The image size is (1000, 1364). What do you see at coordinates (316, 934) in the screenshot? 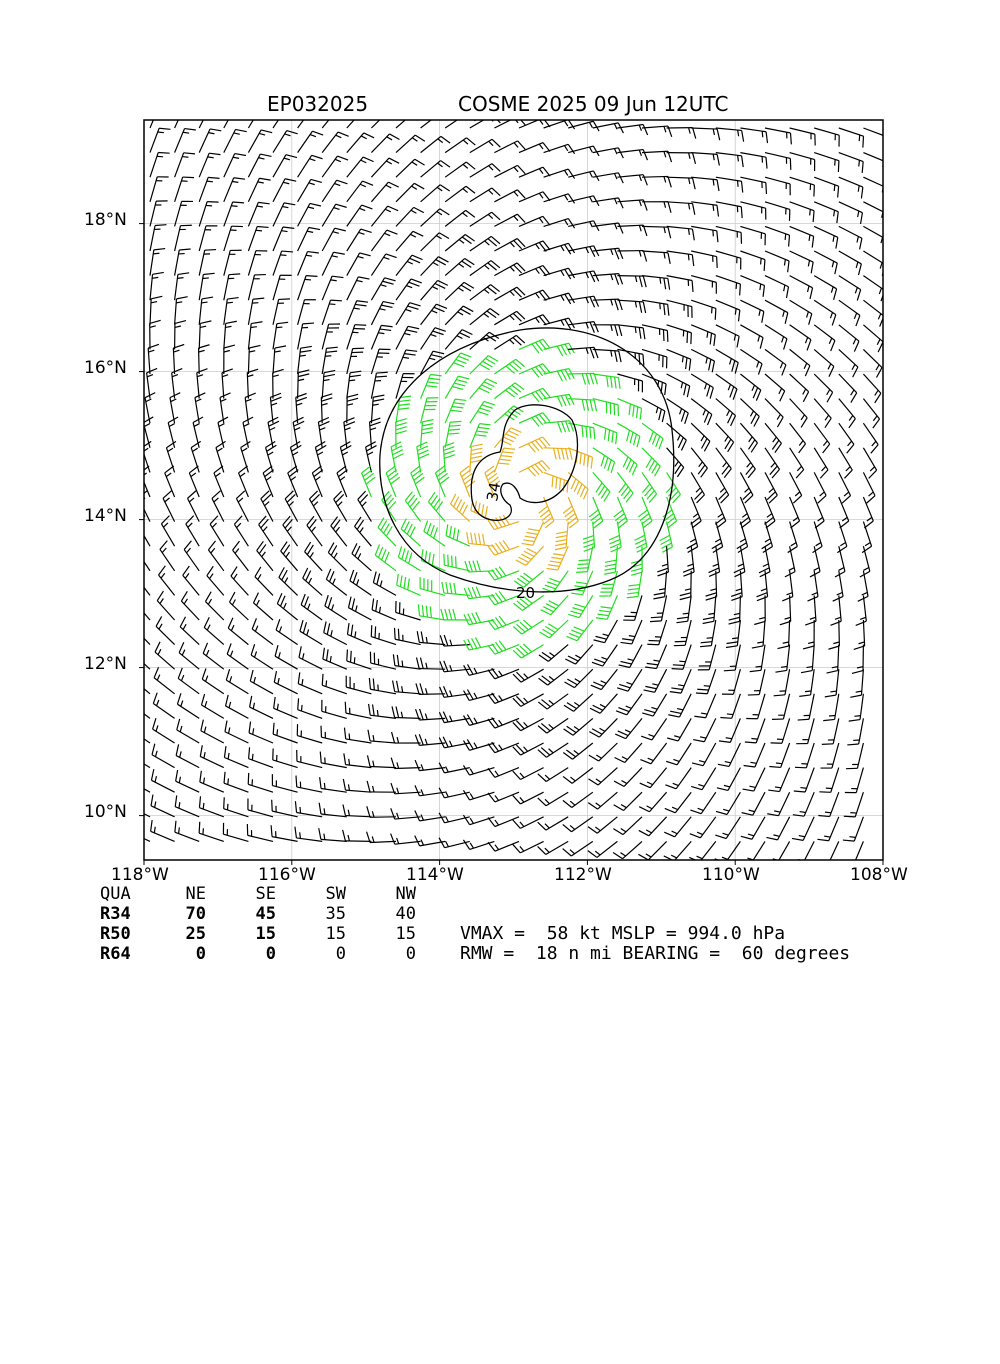
I see `r50-sw: 15` at bounding box center [316, 934].